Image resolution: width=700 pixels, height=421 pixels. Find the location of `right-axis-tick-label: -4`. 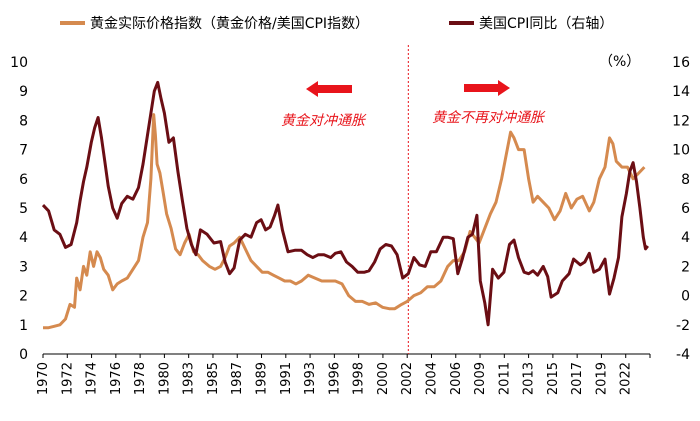

right-axis-tick-label: -4 is located at coordinates (683, 355).